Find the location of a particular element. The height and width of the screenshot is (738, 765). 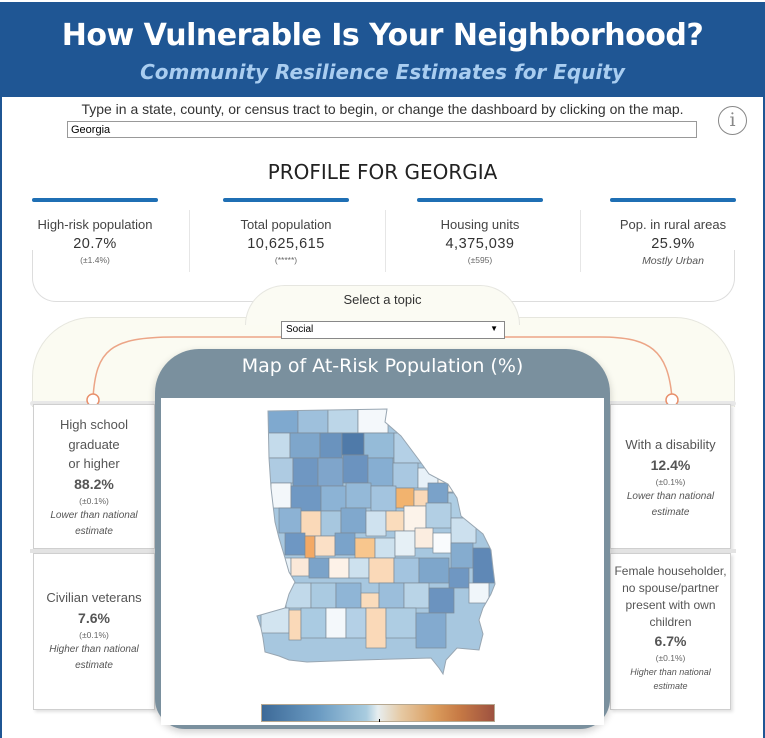

card-label: High school is located at coordinates (94, 424).